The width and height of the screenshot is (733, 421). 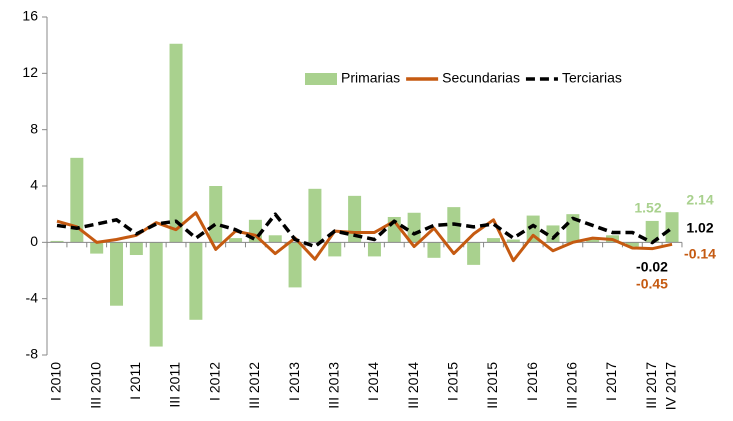 What do you see at coordinates (671, 386) in the screenshot?
I see `x-tick-label: IV 2017` at bounding box center [671, 386].